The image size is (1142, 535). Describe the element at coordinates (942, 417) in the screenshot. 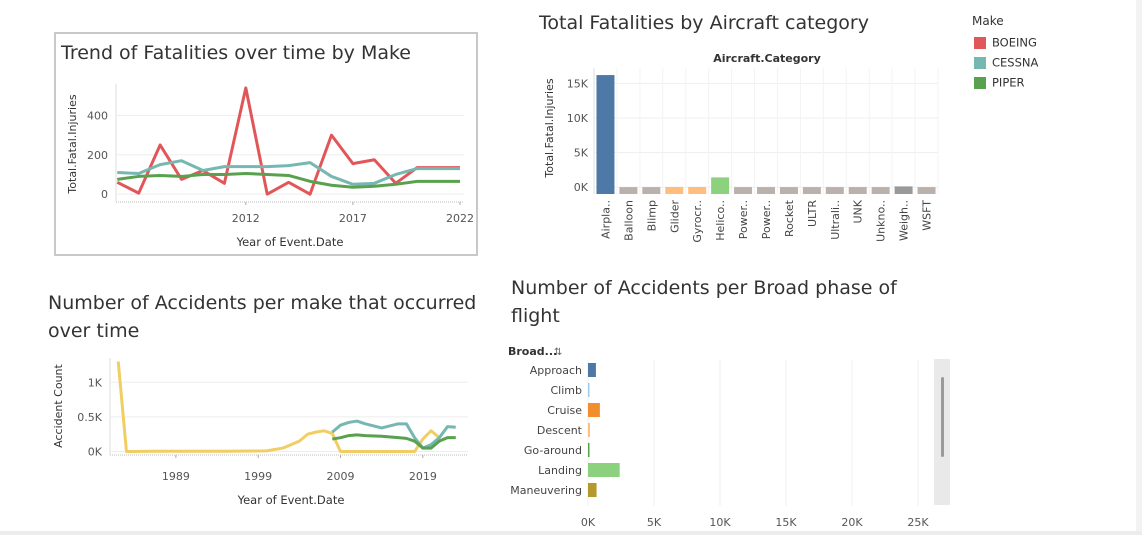

I see `chart4-scrollbar-thumb` at that location.